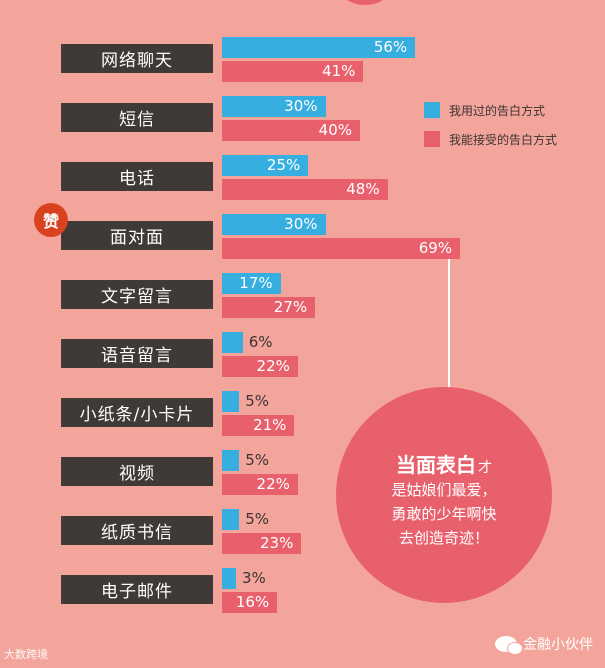 Image resolution: width=605 pixels, height=668 pixels. I want to click on value-label-accept: 48%, so click(363, 189).